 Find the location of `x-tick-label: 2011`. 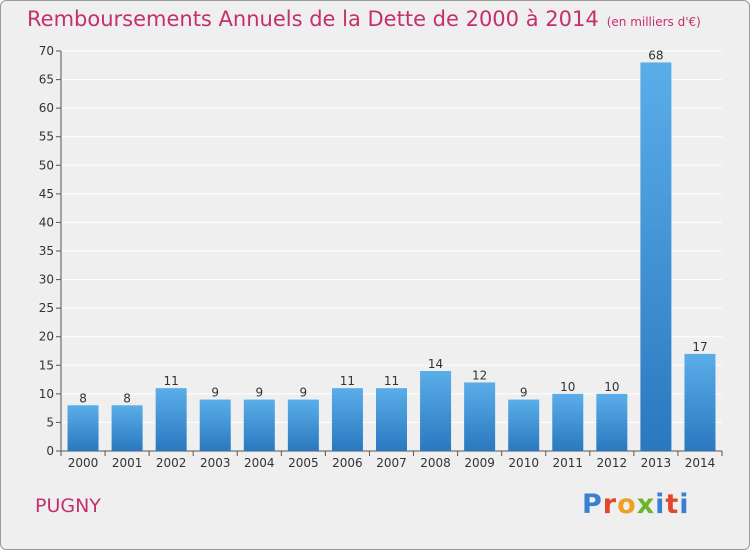

x-tick-label: 2011 is located at coordinates (567, 463).